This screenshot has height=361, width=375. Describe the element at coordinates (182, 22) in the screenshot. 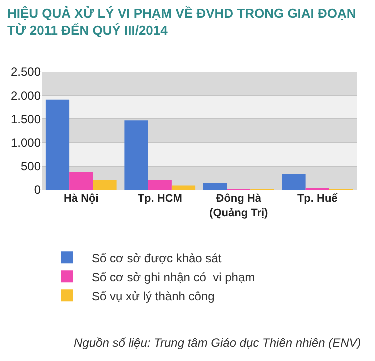

I see `chart-title: HIỆU QUẢ XỬ LÝ VI PHẠM VỀ ĐVHD TRONG GIAI ĐOẠN TỪ 2011 ĐẾN QUÝ III/2014` at that location.